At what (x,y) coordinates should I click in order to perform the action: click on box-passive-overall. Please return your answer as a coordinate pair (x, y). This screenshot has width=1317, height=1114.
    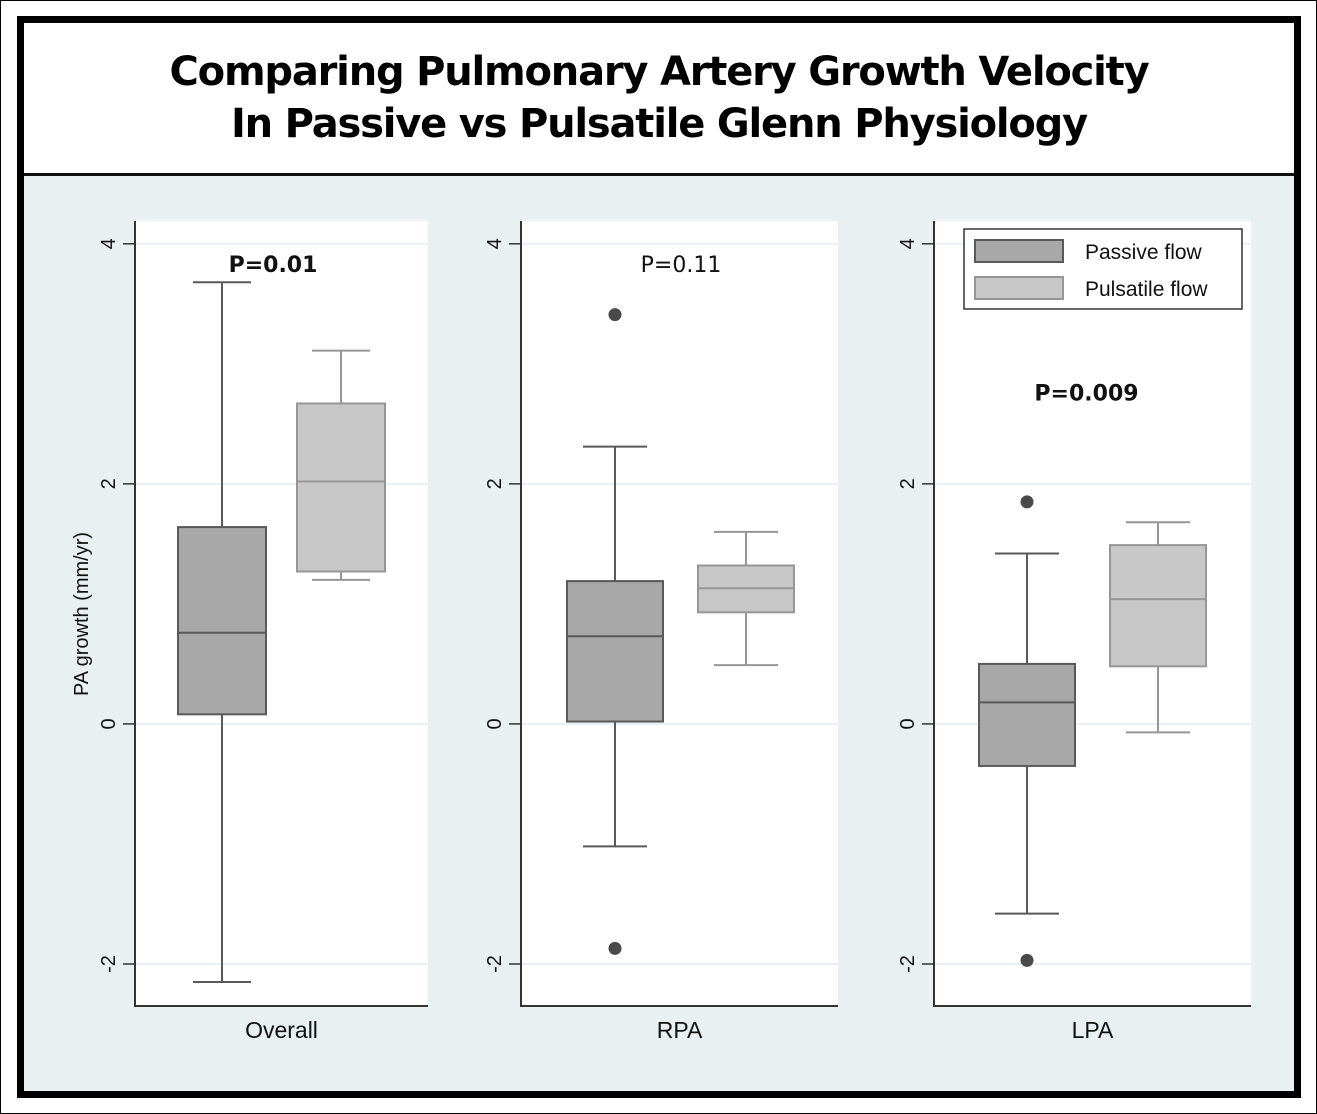
    Looking at the image, I should click on (222, 621).